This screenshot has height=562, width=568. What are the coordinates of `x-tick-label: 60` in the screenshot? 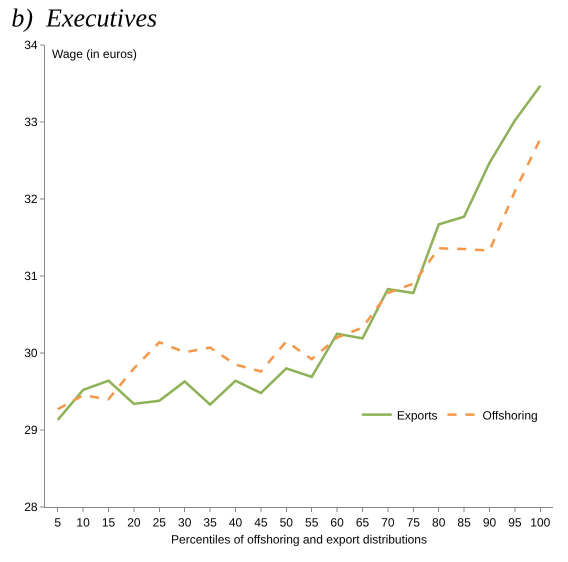 It's located at (337, 522).